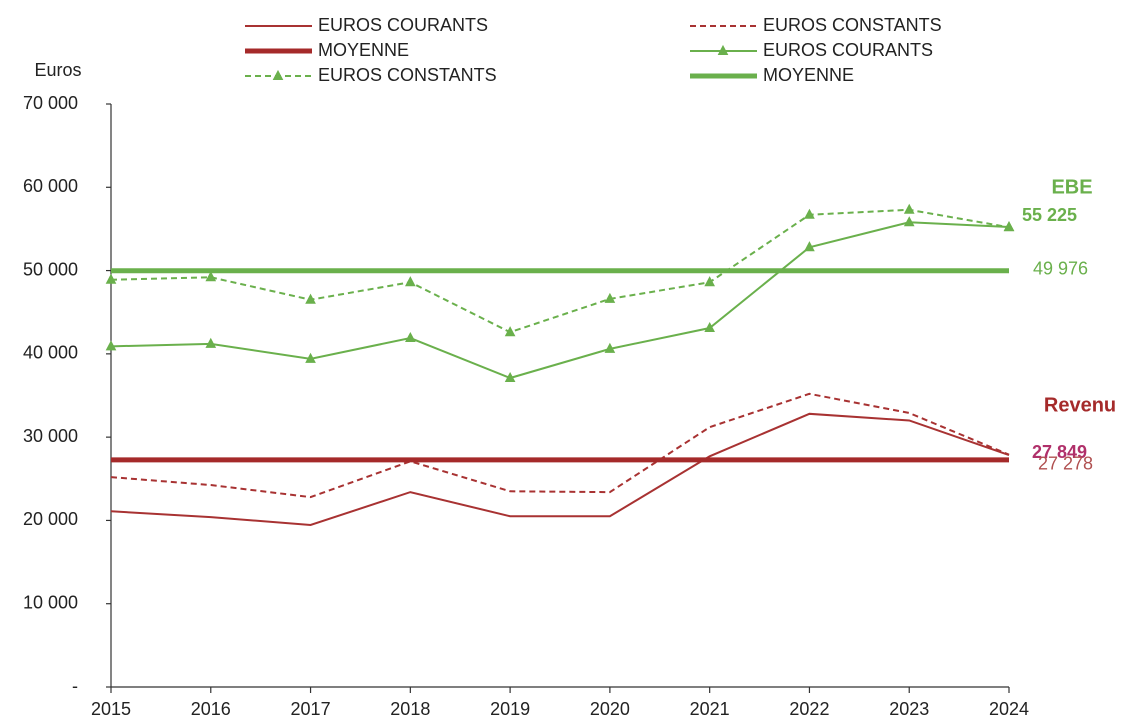 This screenshot has height=722, width=1127. Describe the element at coordinates (710, 709) in the screenshot. I see `x-tick-label: 2021` at that location.